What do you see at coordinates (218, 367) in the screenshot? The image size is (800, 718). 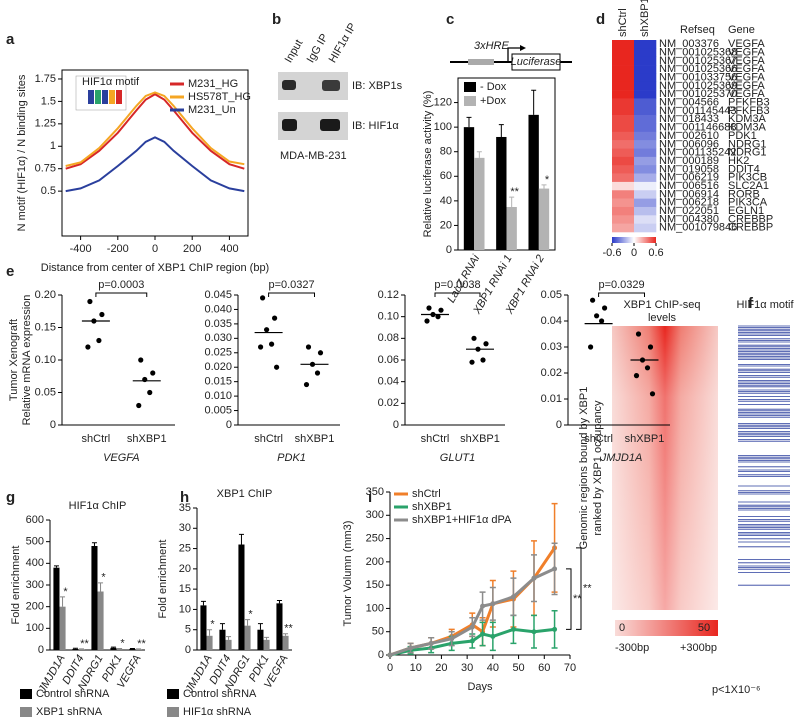 I see `y-tick-label: 0.020` at bounding box center [218, 367].